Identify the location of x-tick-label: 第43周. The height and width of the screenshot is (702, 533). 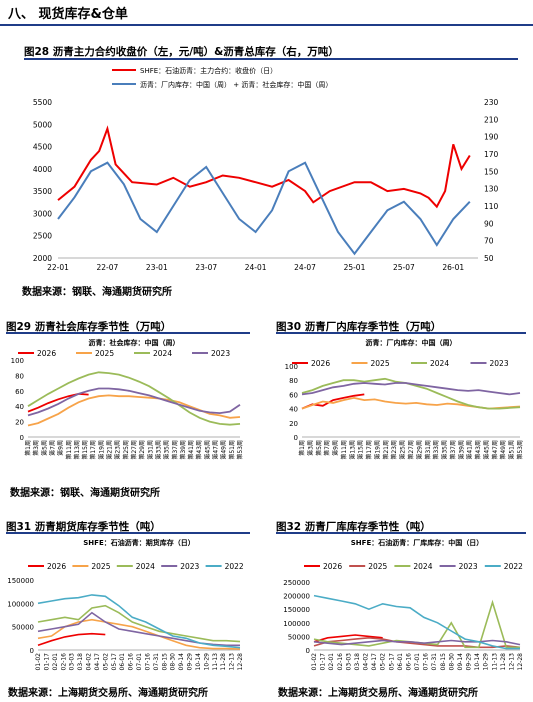
(478, 450).